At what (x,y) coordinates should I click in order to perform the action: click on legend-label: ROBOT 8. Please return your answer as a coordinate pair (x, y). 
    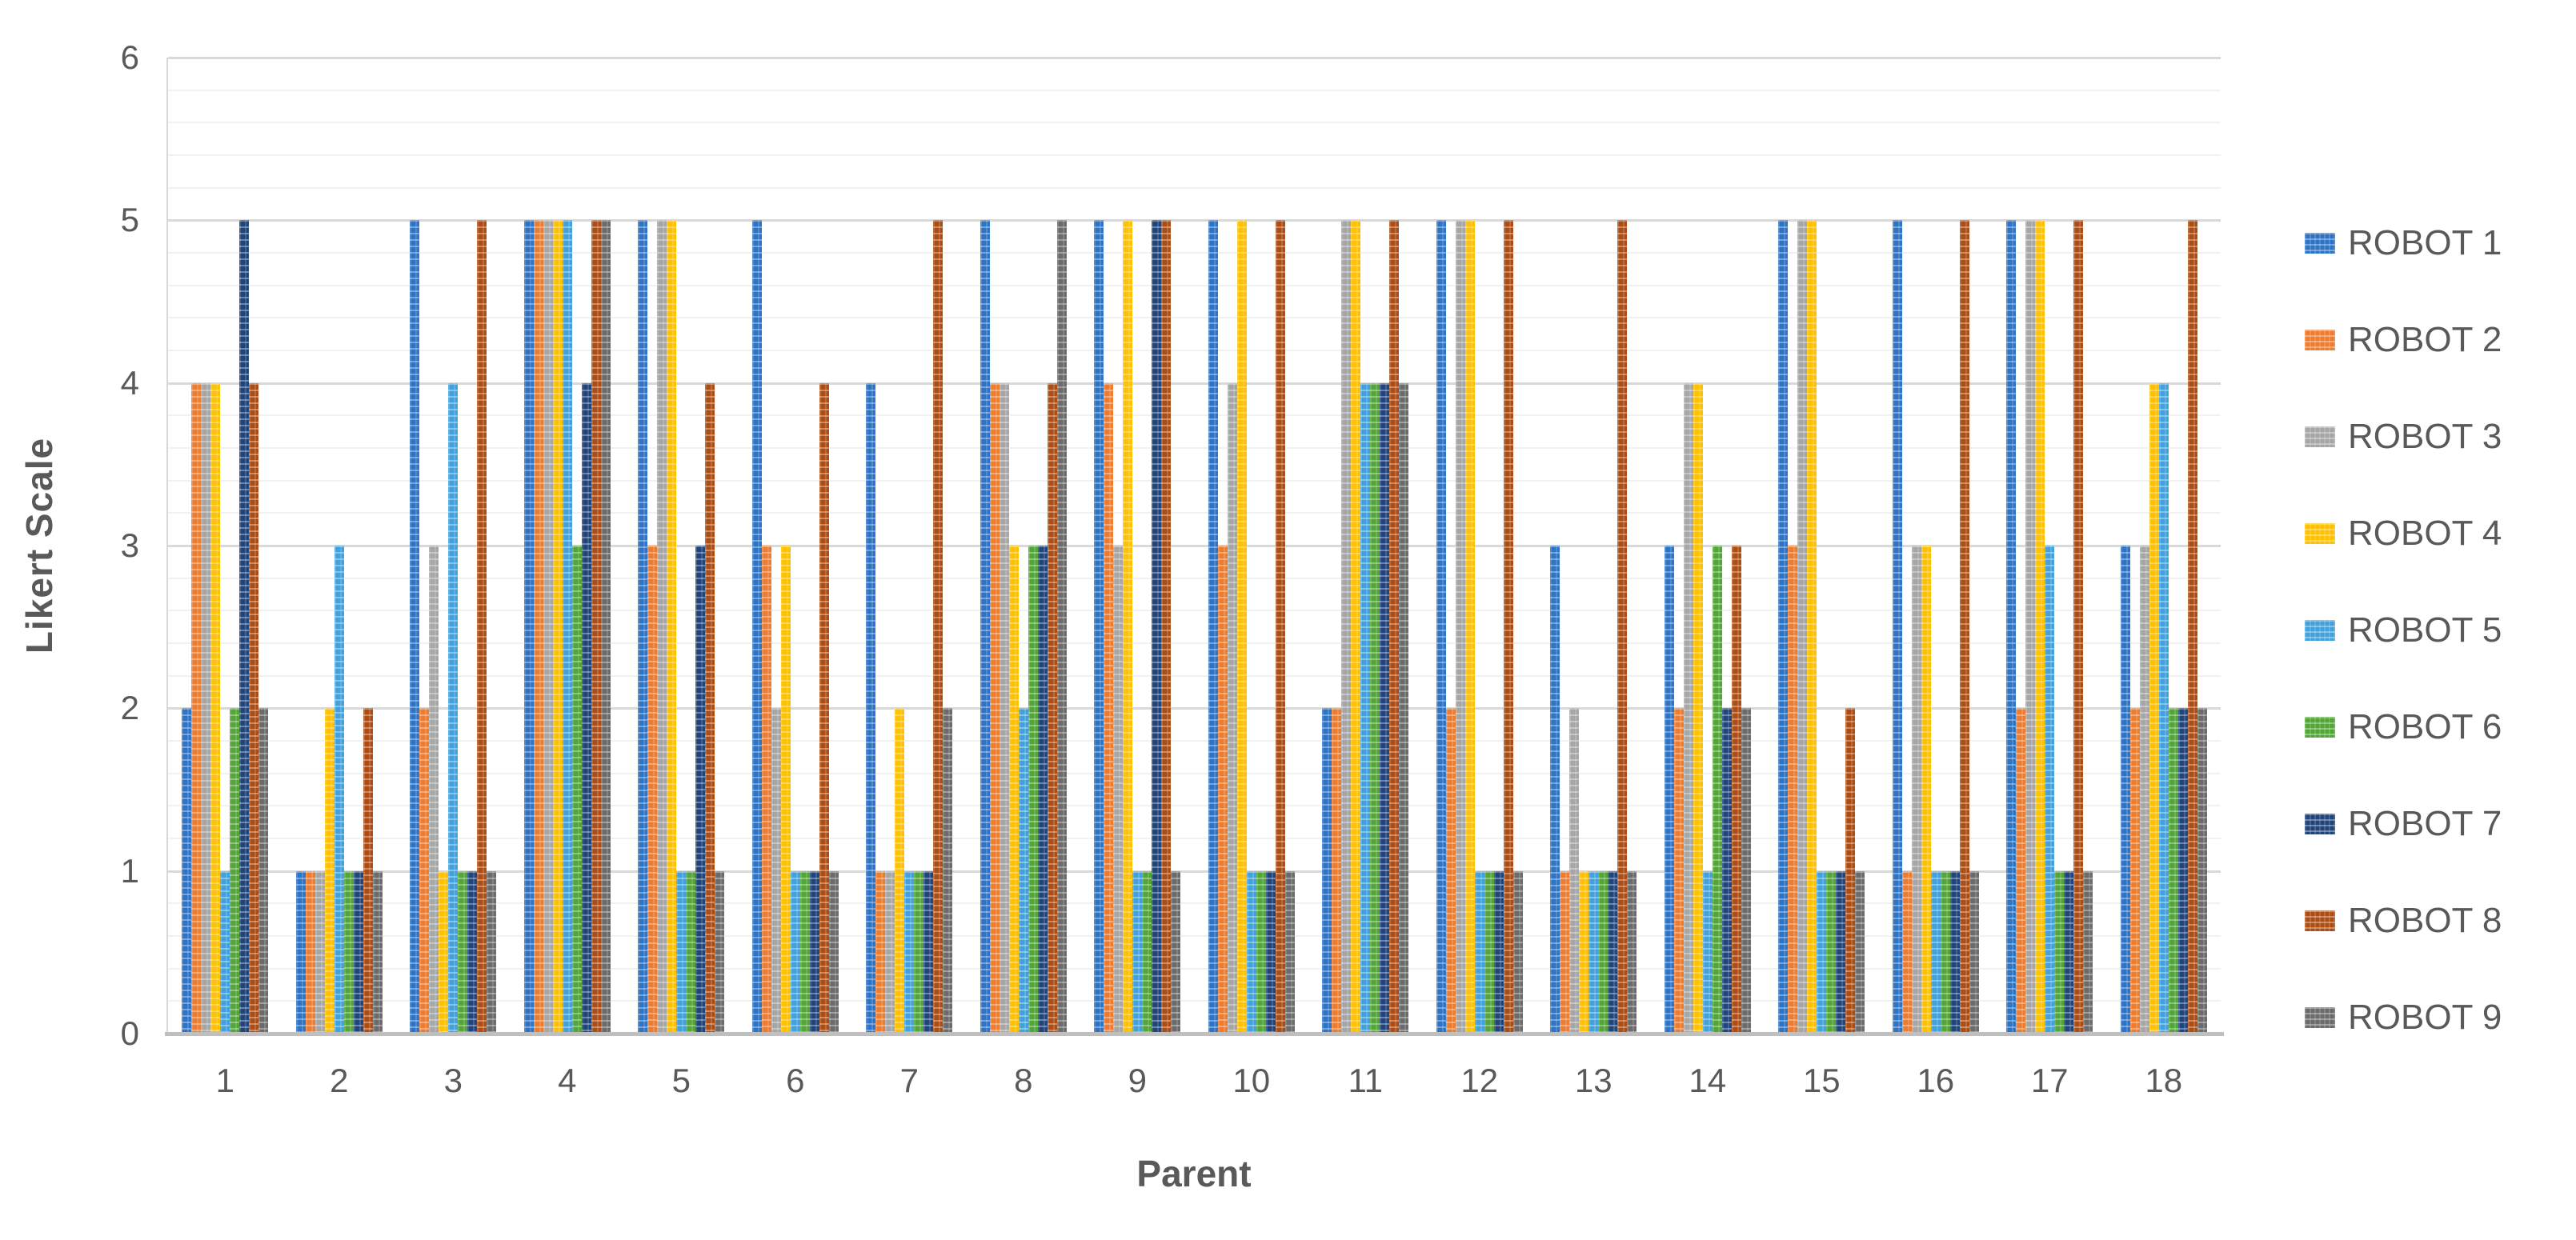
    Looking at the image, I should click on (2425, 920).